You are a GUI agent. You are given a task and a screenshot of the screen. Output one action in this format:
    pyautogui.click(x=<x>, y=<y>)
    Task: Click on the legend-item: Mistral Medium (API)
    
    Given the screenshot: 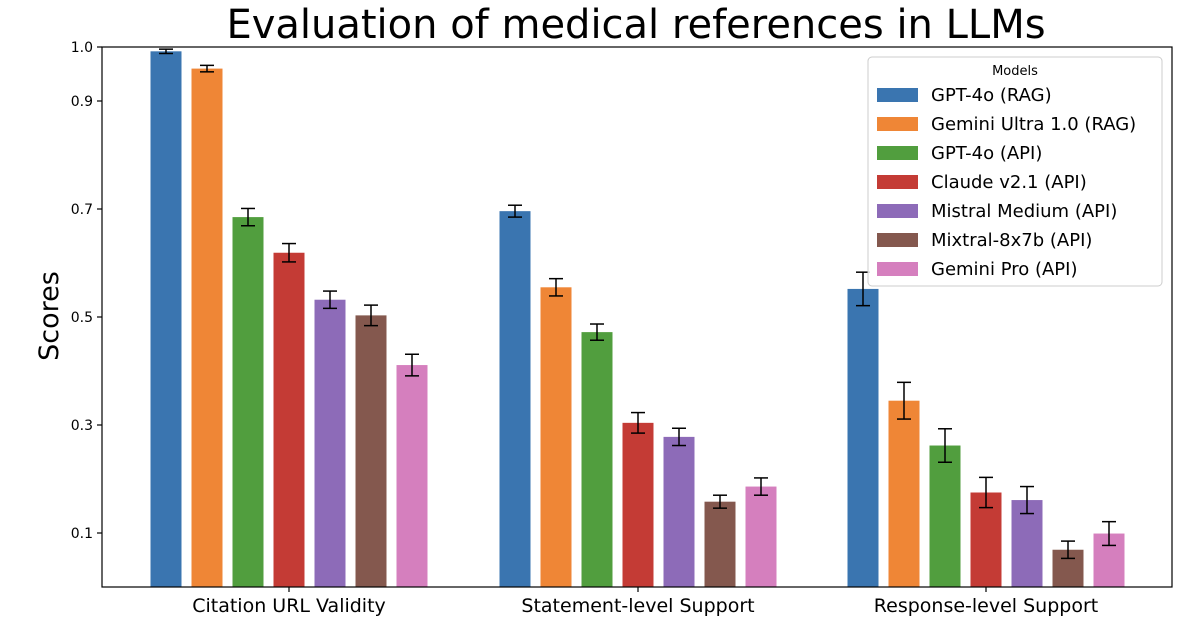 What is the action you would take?
    pyautogui.click(x=997, y=211)
    